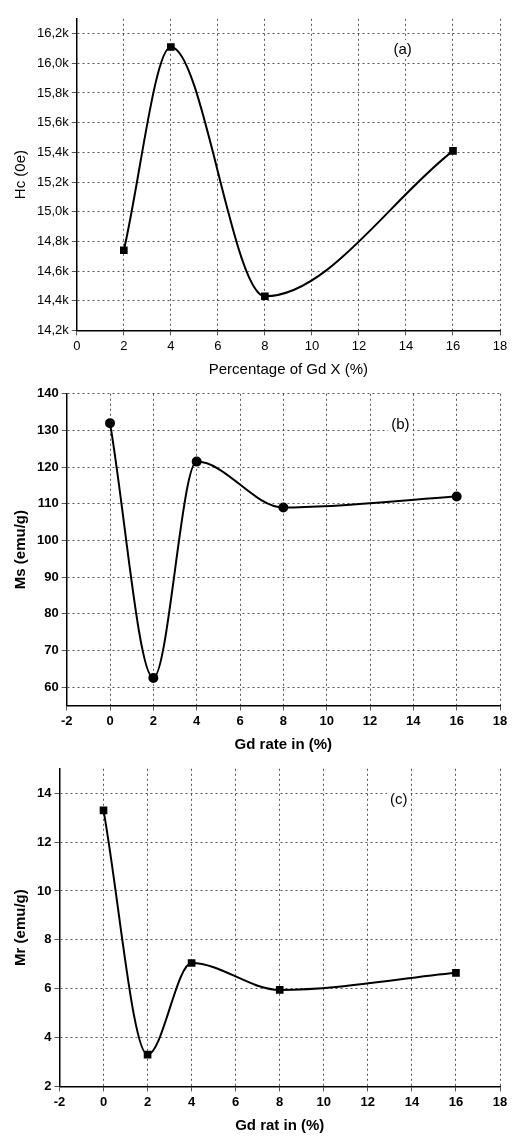 This screenshot has width=522, height=1147. What do you see at coordinates (53, 240) in the screenshot?
I see `y-tick-label: 14,8k` at bounding box center [53, 240].